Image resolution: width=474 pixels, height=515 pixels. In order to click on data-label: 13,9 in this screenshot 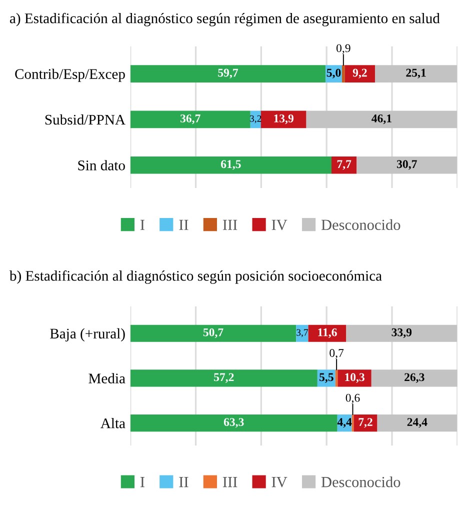, I will do `click(284, 119)`.